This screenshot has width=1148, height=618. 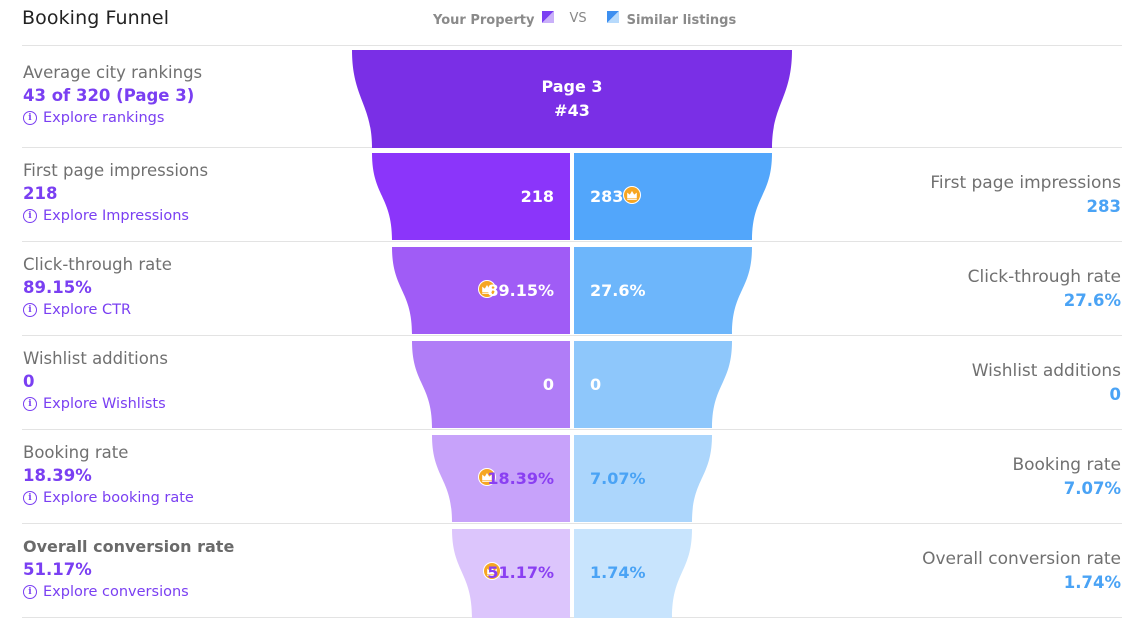 I want to click on wishlist-property-value: 0, so click(x=29, y=381).